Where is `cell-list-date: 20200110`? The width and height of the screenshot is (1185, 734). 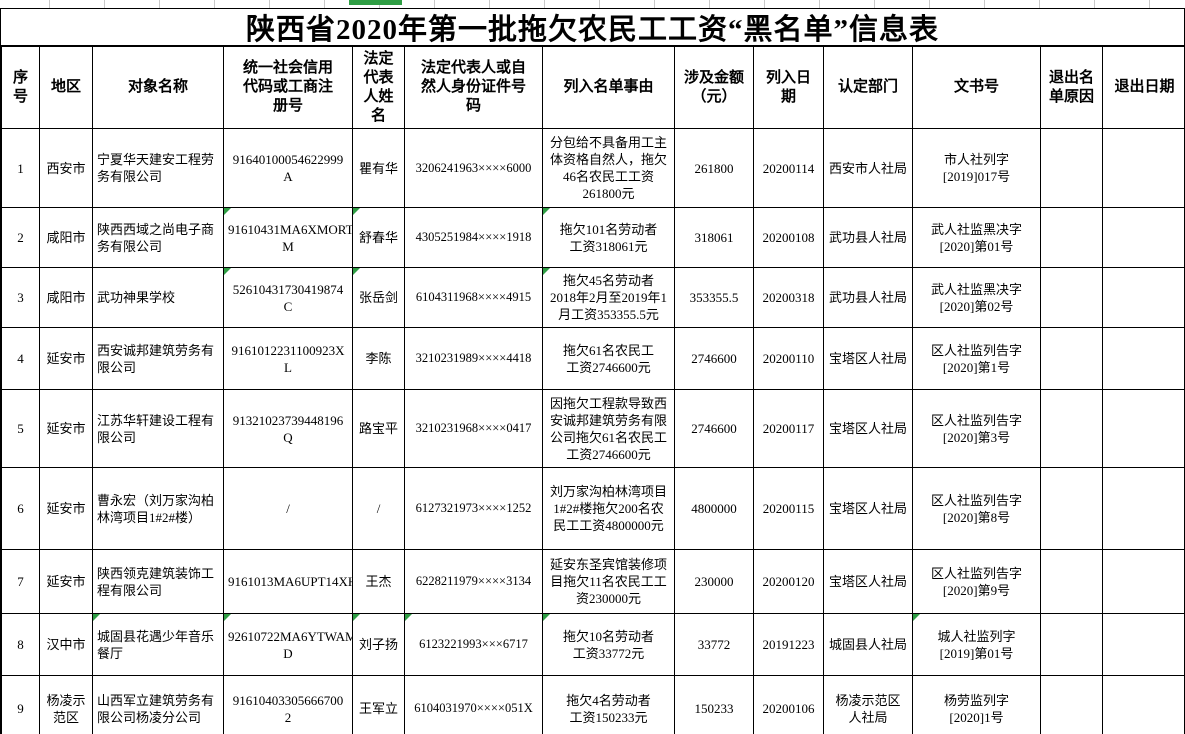
cell-list-date: 20200110 is located at coordinates (788, 358).